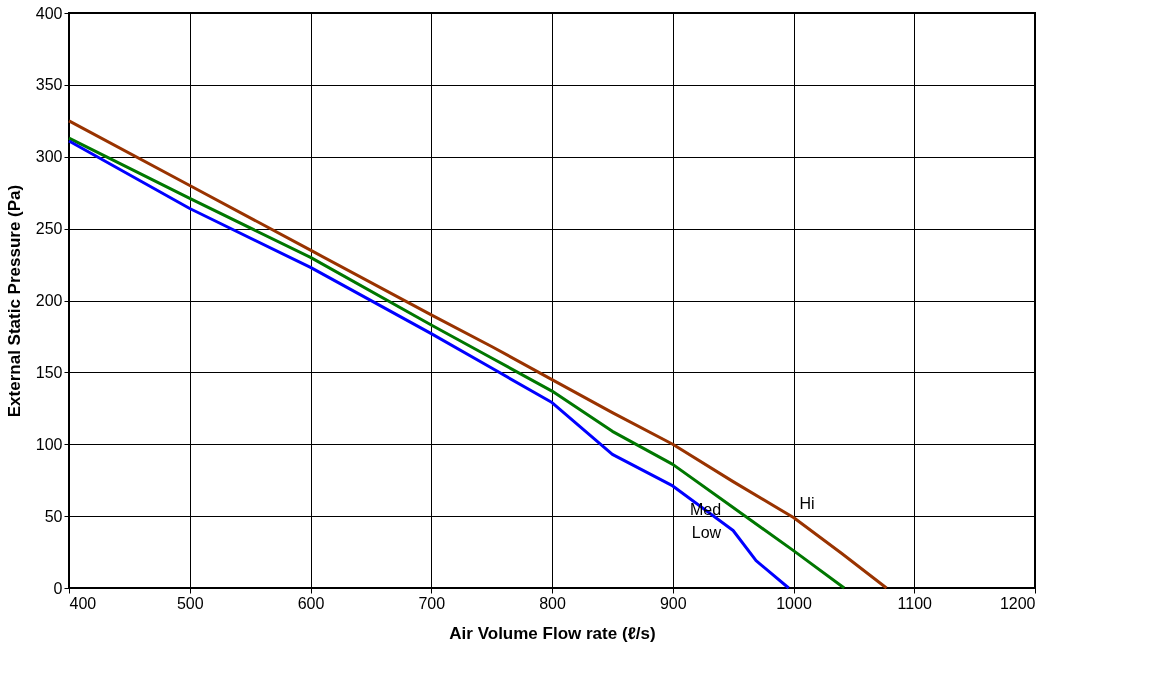  What do you see at coordinates (49, 444) in the screenshot?
I see `y-tick-label: 100` at bounding box center [49, 444].